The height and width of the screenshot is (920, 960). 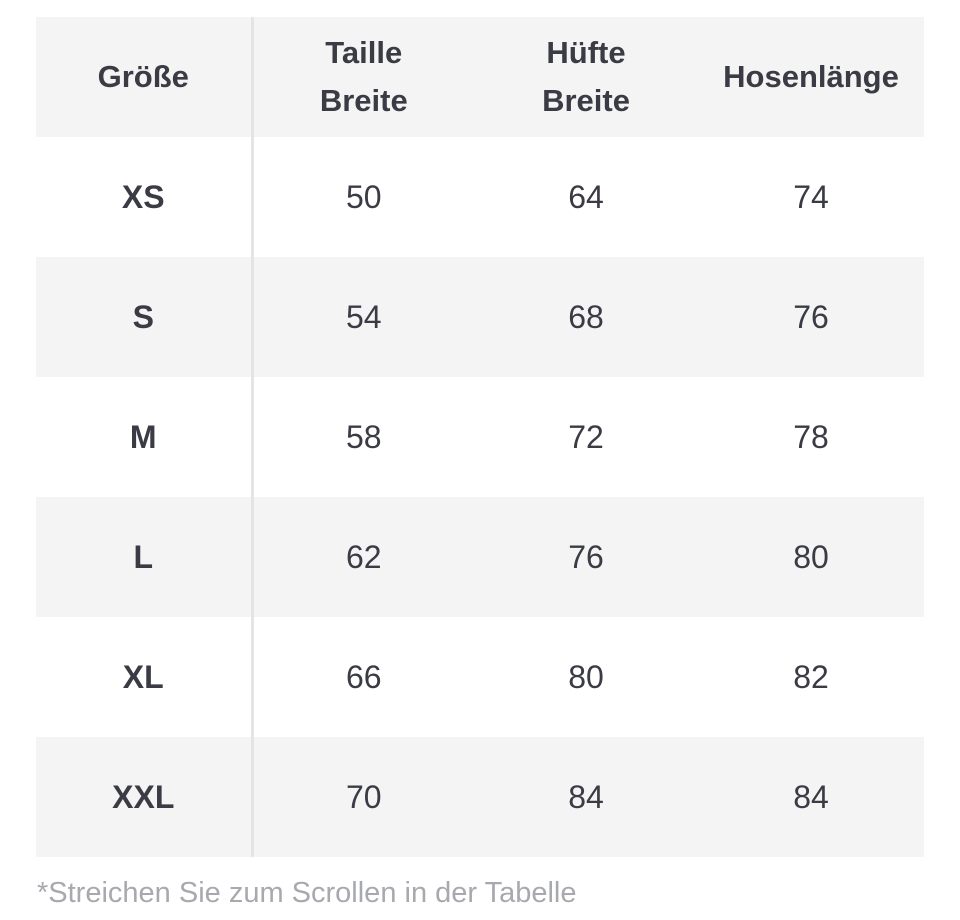 I want to click on length-cell: 74, so click(x=811, y=196).